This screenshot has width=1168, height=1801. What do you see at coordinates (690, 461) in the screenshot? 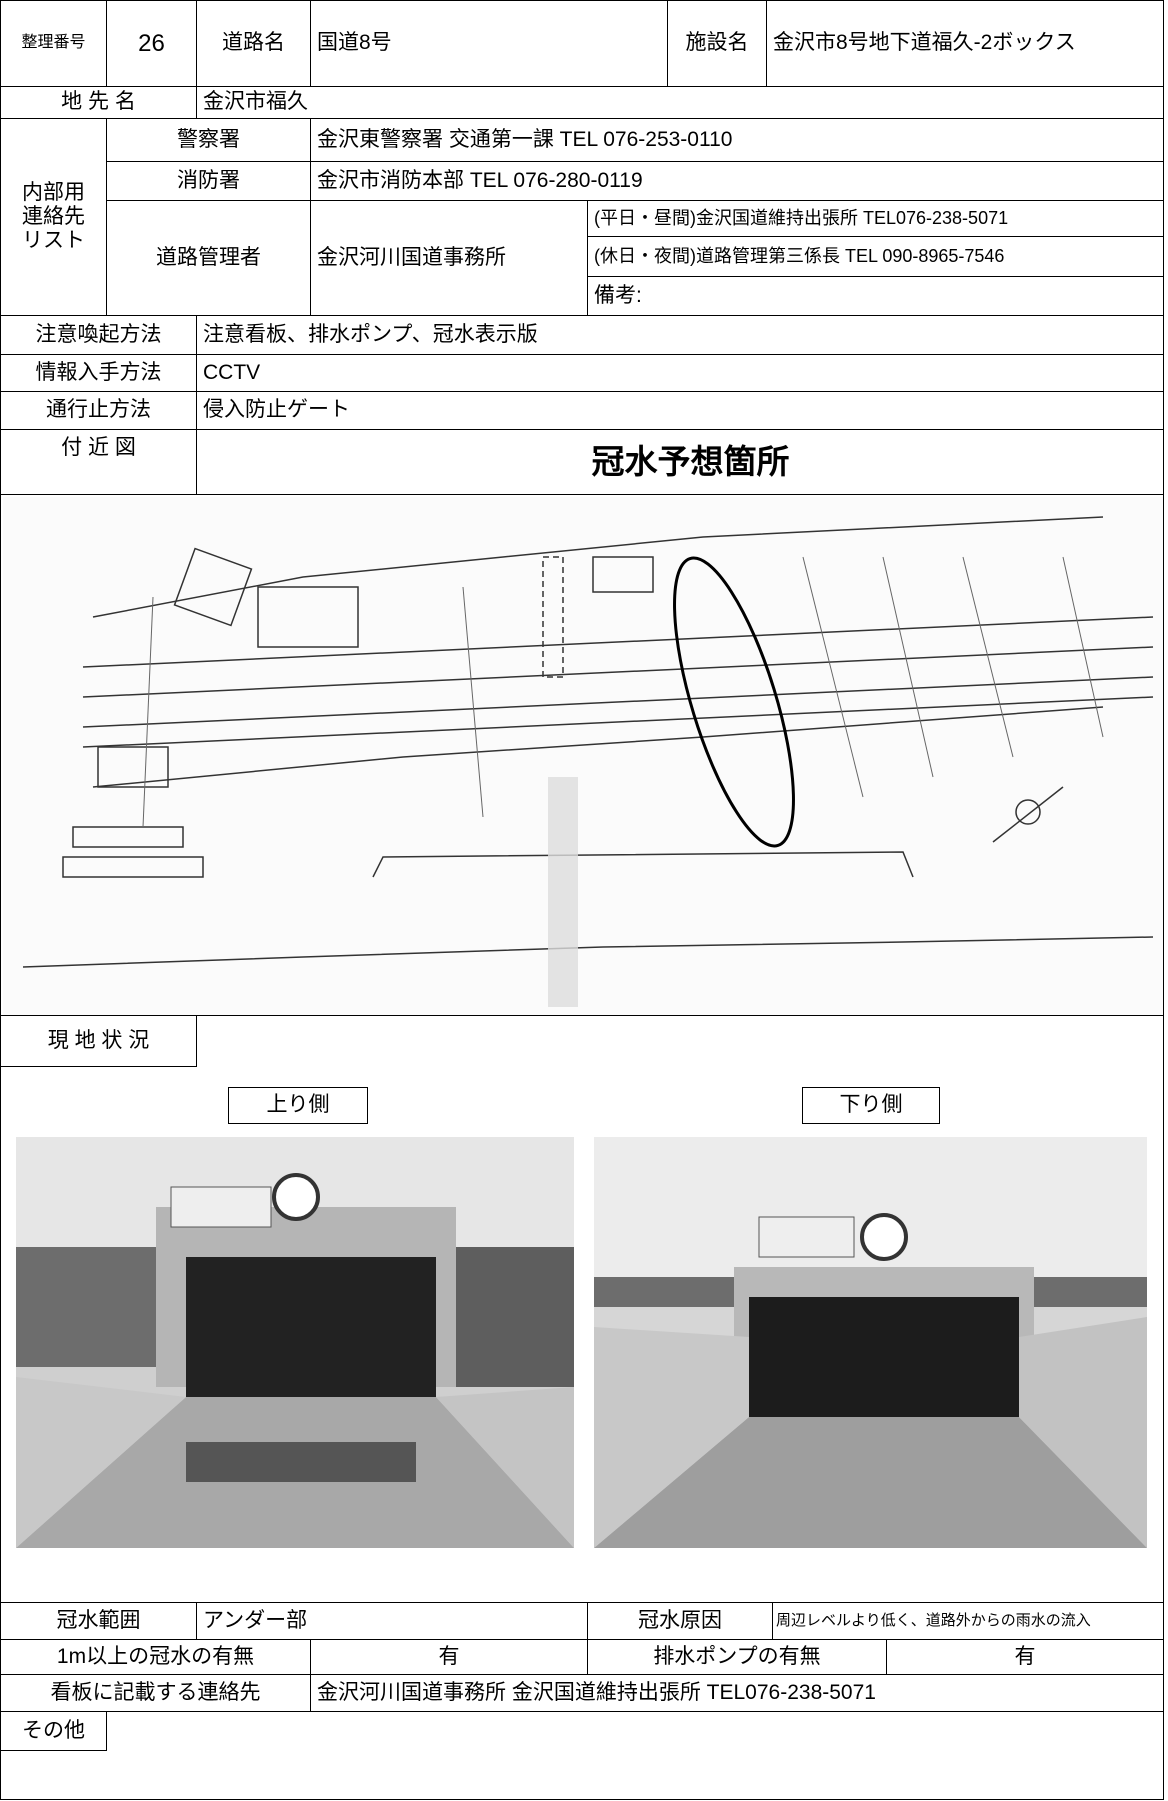
I see `map-title: 冠水予想箇所` at bounding box center [690, 461].